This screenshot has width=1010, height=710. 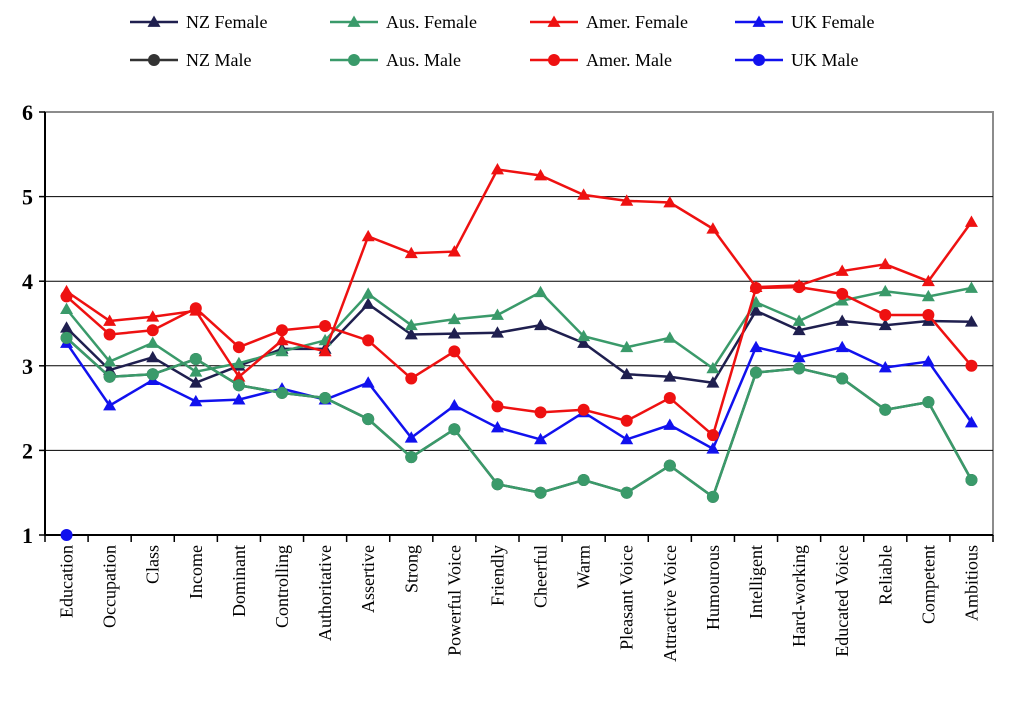 I want to click on x-tick-label: Income, so click(x=196, y=572).